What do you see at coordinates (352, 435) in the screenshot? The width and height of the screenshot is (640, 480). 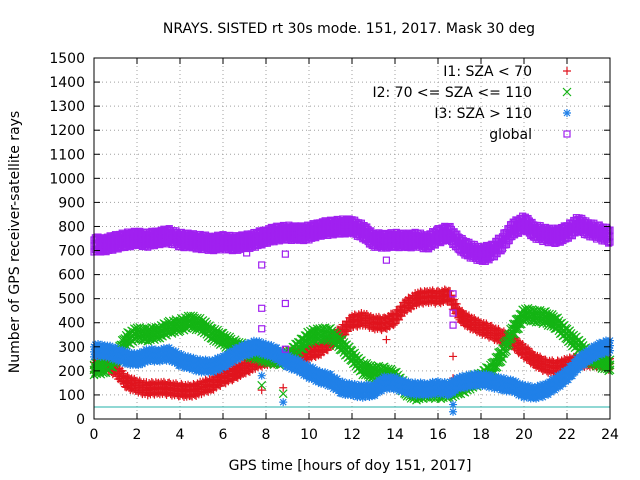 I see `x-tick-label: 12` at bounding box center [352, 435].